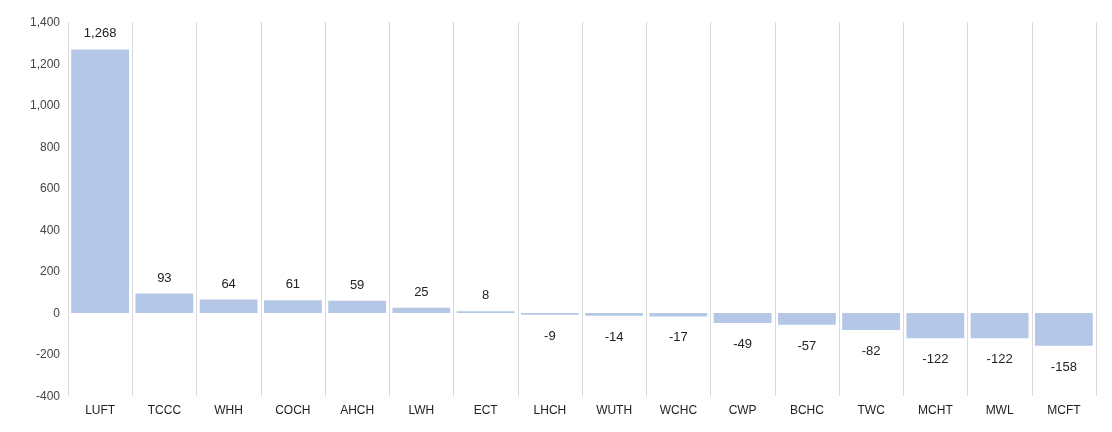  What do you see at coordinates (486, 410) in the screenshot?
I see `x-tick-label: ECT` at bounding box center [486, 410].